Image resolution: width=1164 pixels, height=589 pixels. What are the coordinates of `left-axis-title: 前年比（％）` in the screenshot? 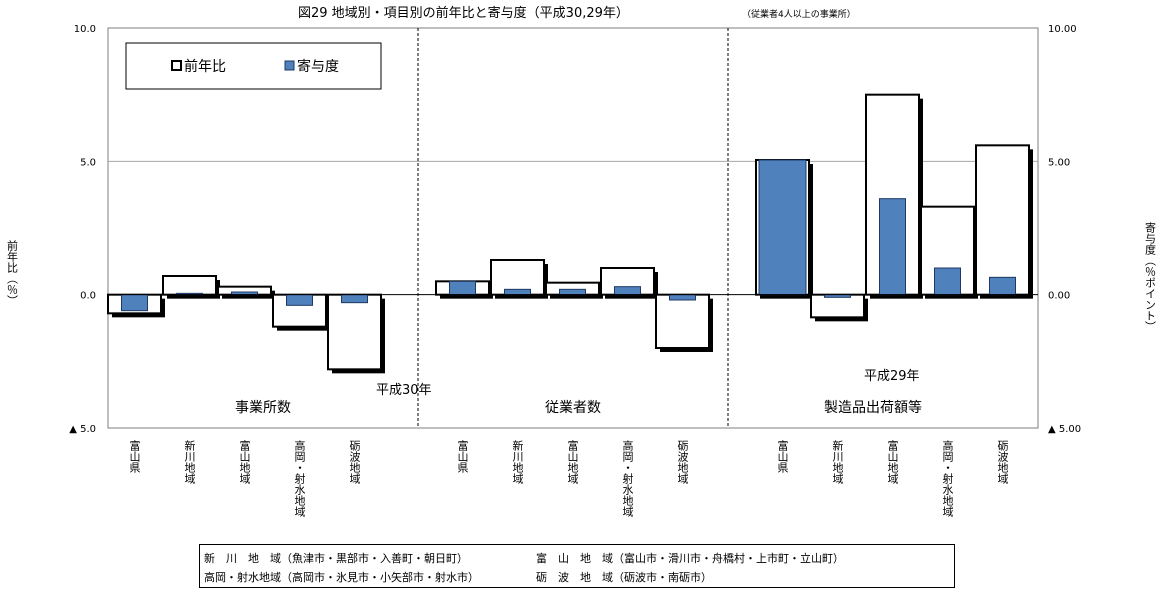 It's located at (12, 272).